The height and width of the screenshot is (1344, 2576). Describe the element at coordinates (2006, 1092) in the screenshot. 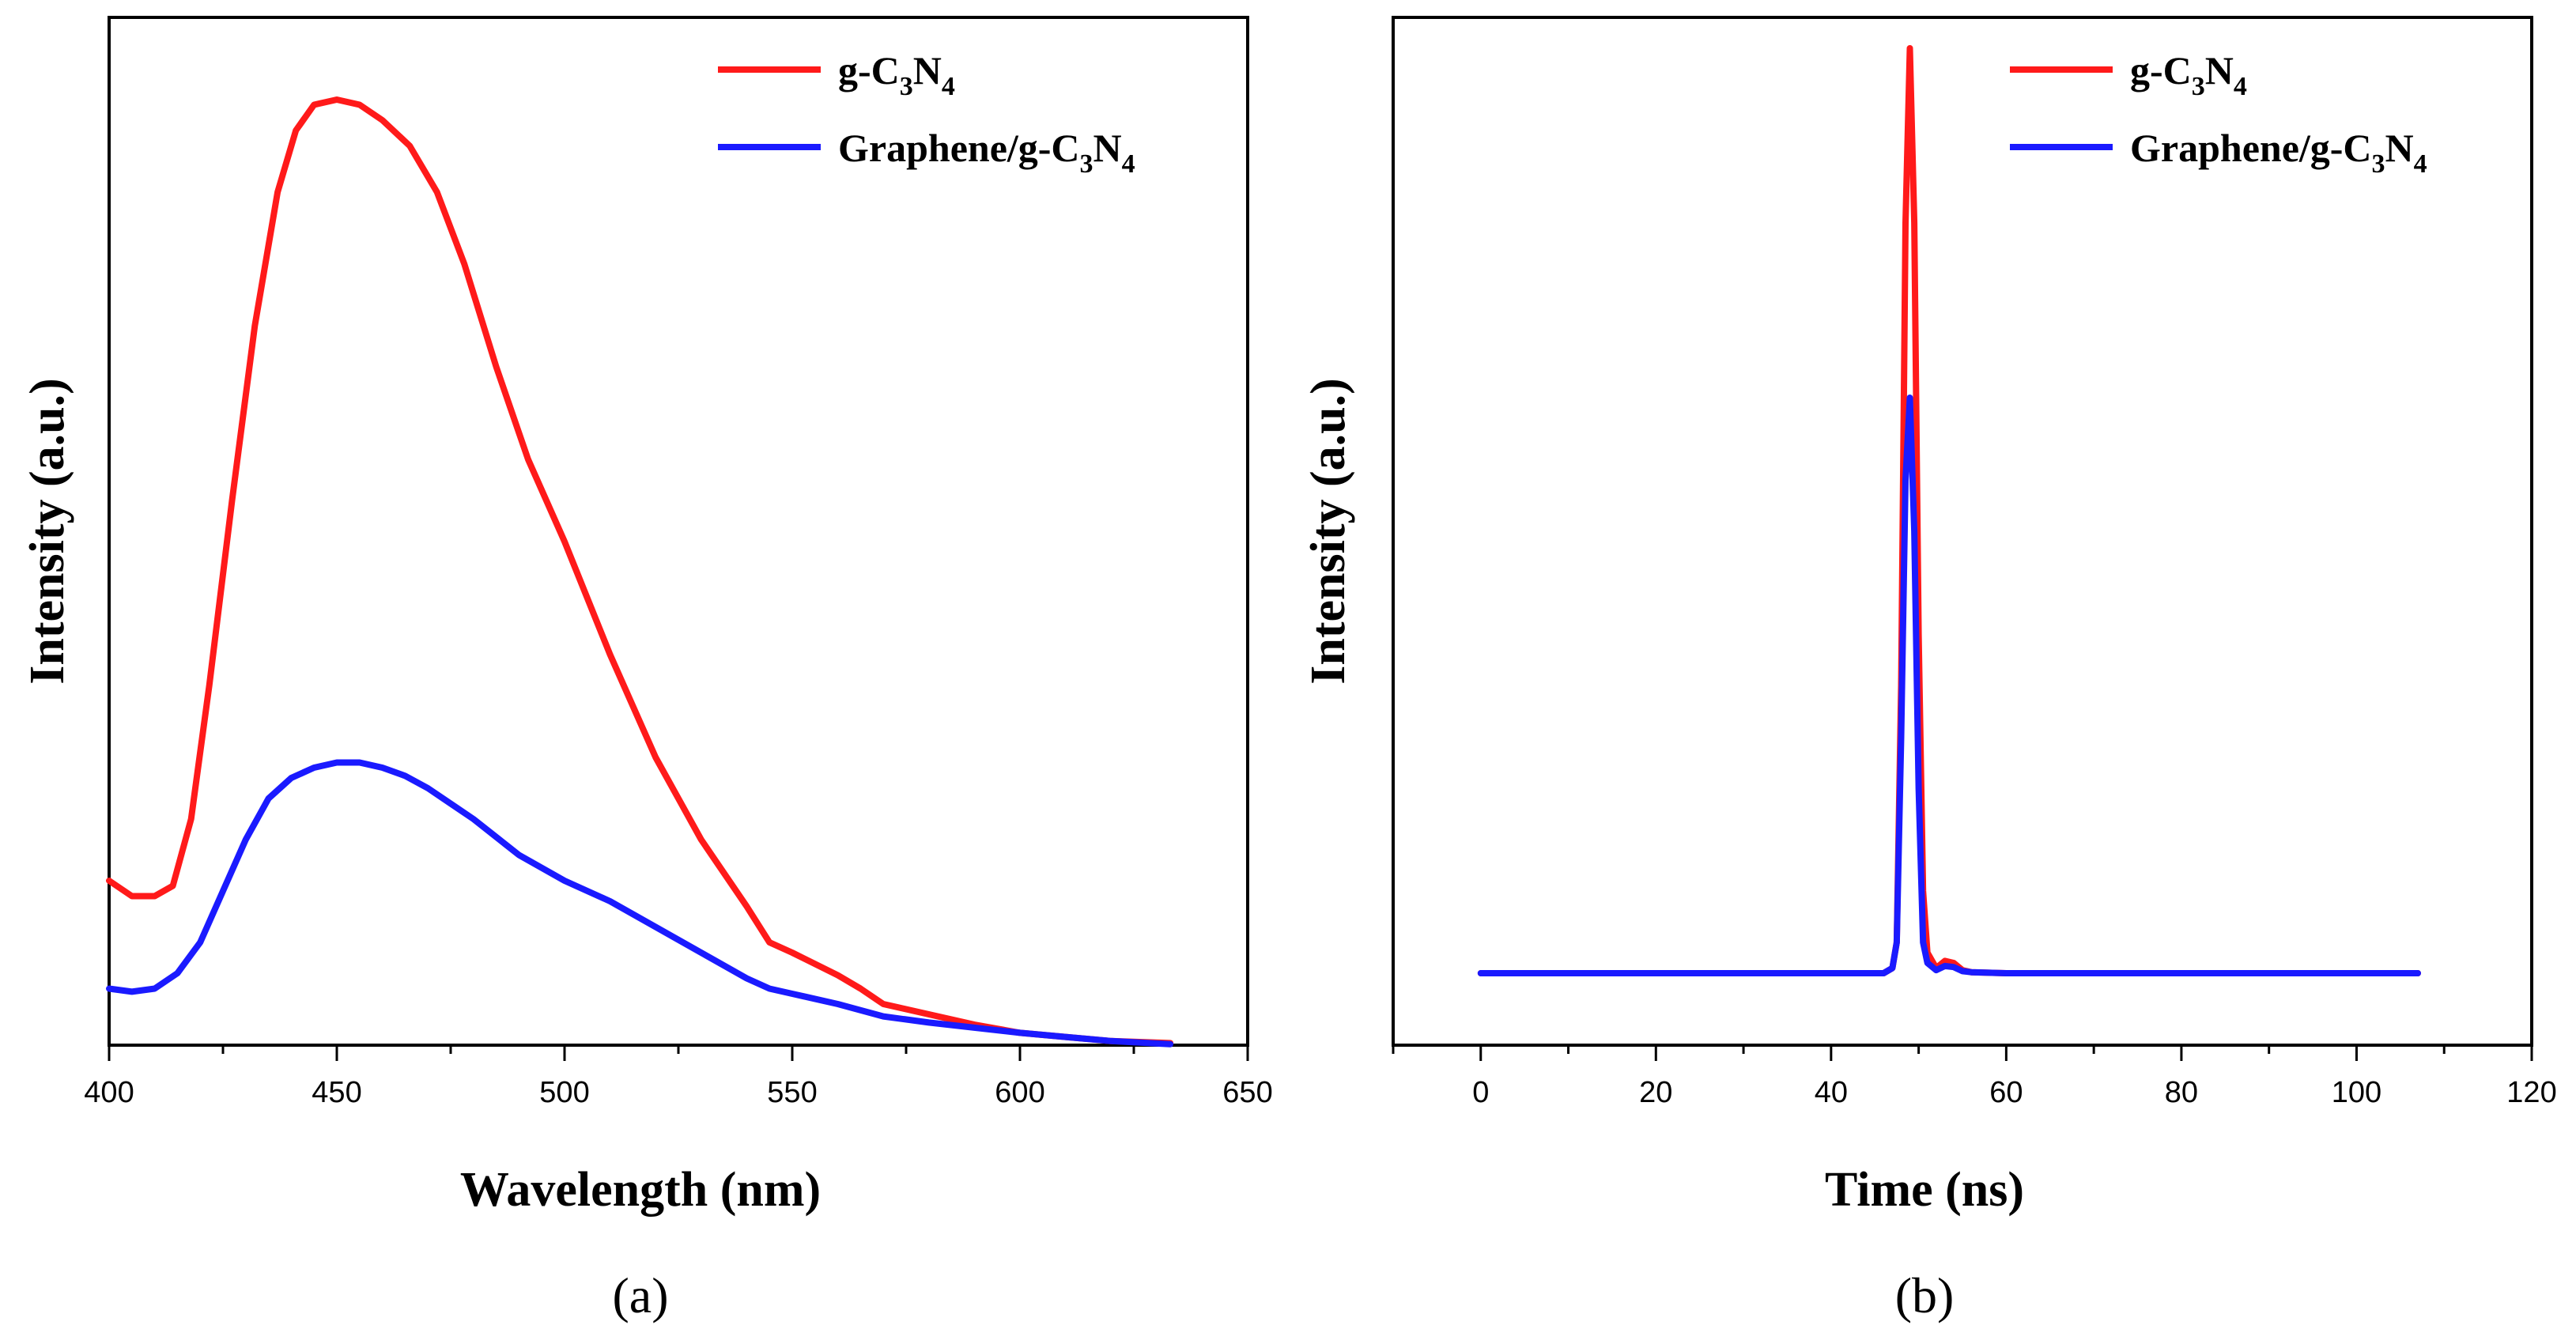

I see `x-tick-label-b: 60` at that location.